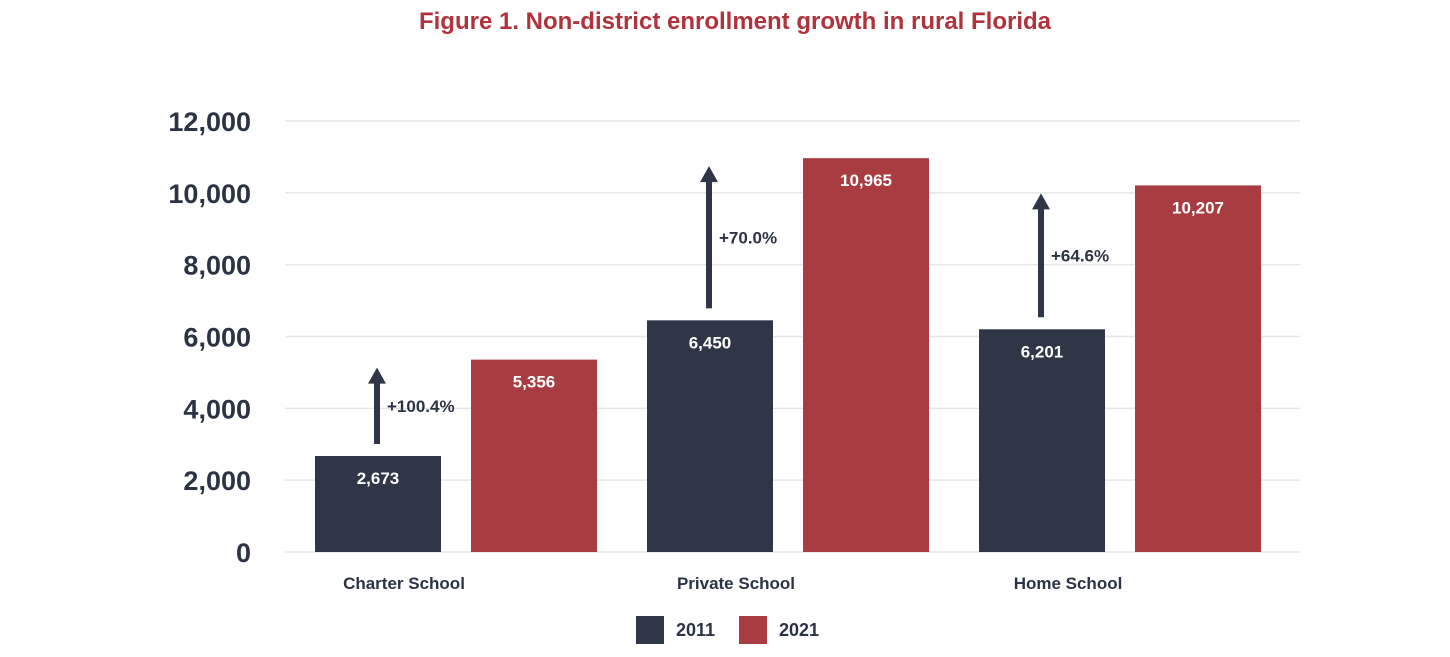 The width and height of the screenshot is (1450, 657). I want to click on bar-value-label: 10,965, so click(866, 180).